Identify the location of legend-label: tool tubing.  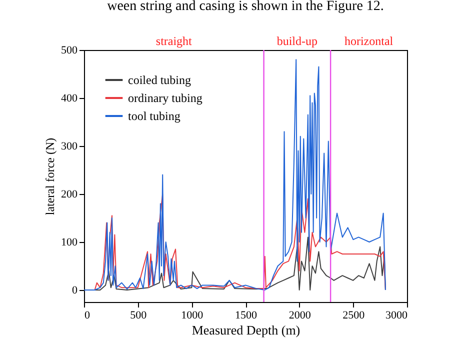
(154, 116).